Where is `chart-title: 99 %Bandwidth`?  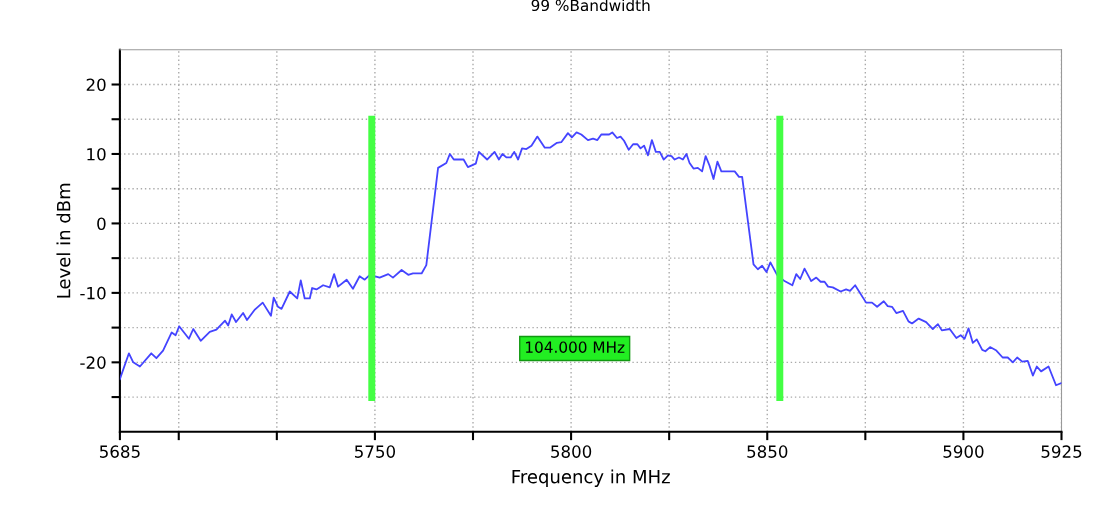 chart-title: 99 %Bandwidth is located at coordinates (590, 6).